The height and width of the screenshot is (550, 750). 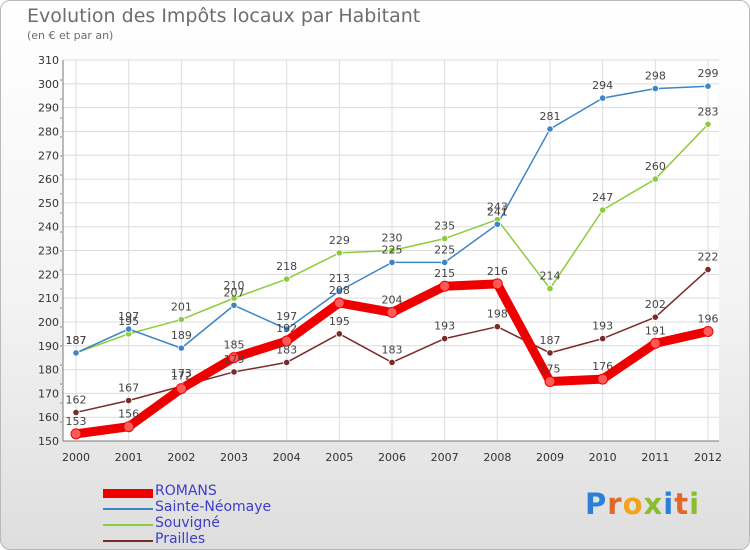 What do you see at coordinates (48, 322) in the screenshot?
I see `y-tick-label: 200` at bounding box center [48, 322].